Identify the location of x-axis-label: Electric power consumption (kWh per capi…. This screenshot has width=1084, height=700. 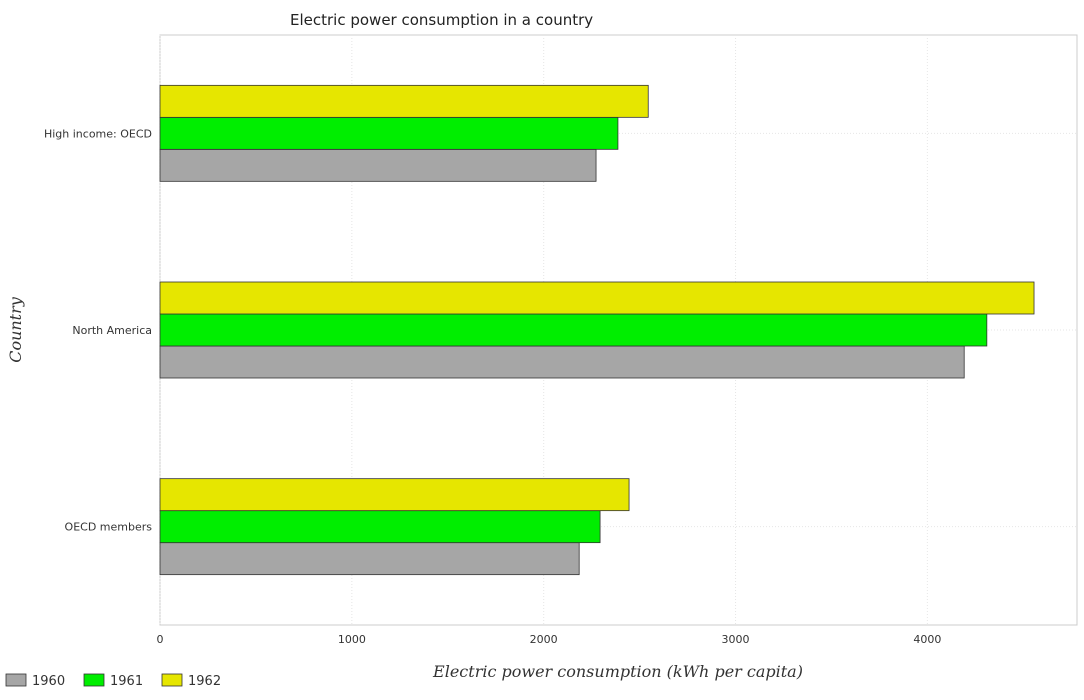
(617, 671).